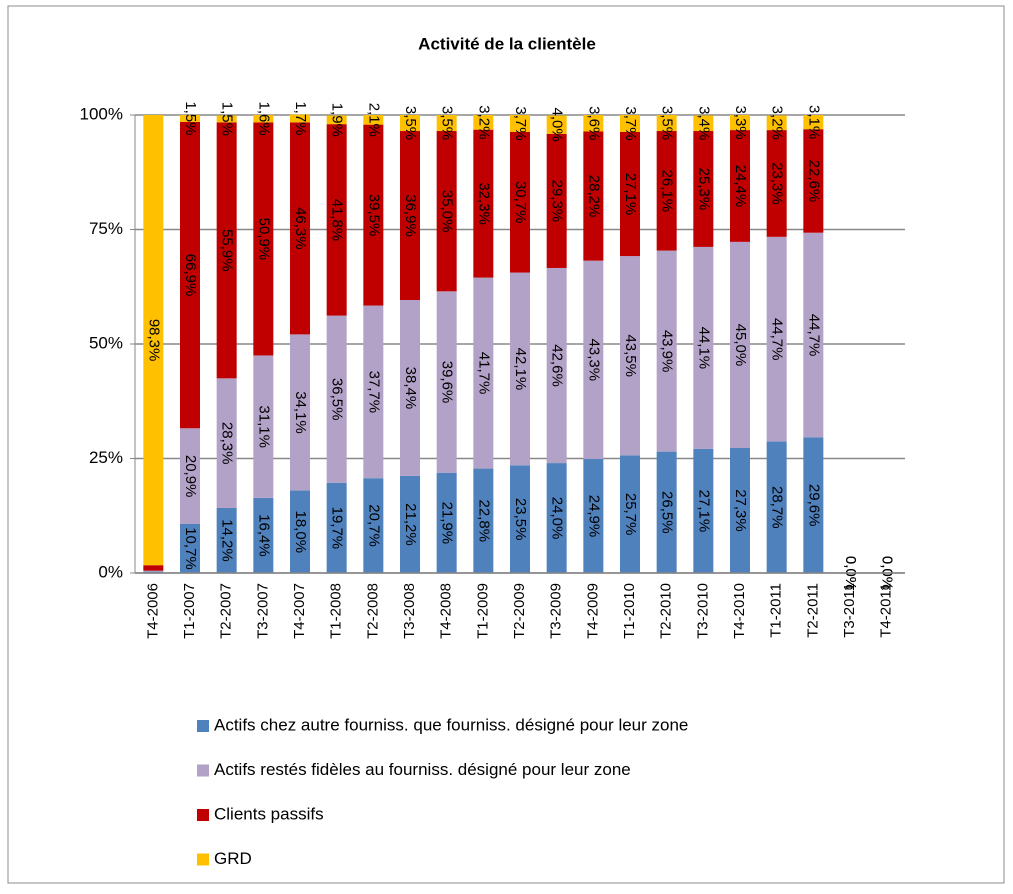 Image resolution: width=1013 pixels, height=894 pixels. Describe the element at coordinates (300, 532) in the screenshot. I see `data-label: 18,0%` at that location.